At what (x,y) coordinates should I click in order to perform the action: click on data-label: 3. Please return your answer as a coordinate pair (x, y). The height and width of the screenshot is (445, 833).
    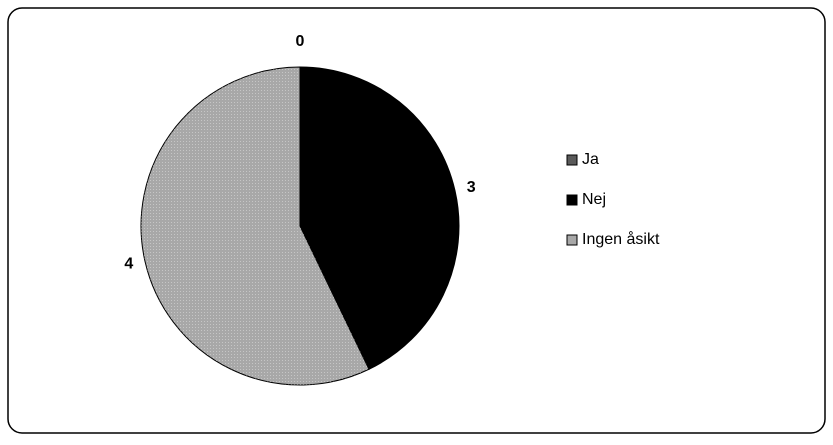
    Looking at the image, I should click on (471, 187).